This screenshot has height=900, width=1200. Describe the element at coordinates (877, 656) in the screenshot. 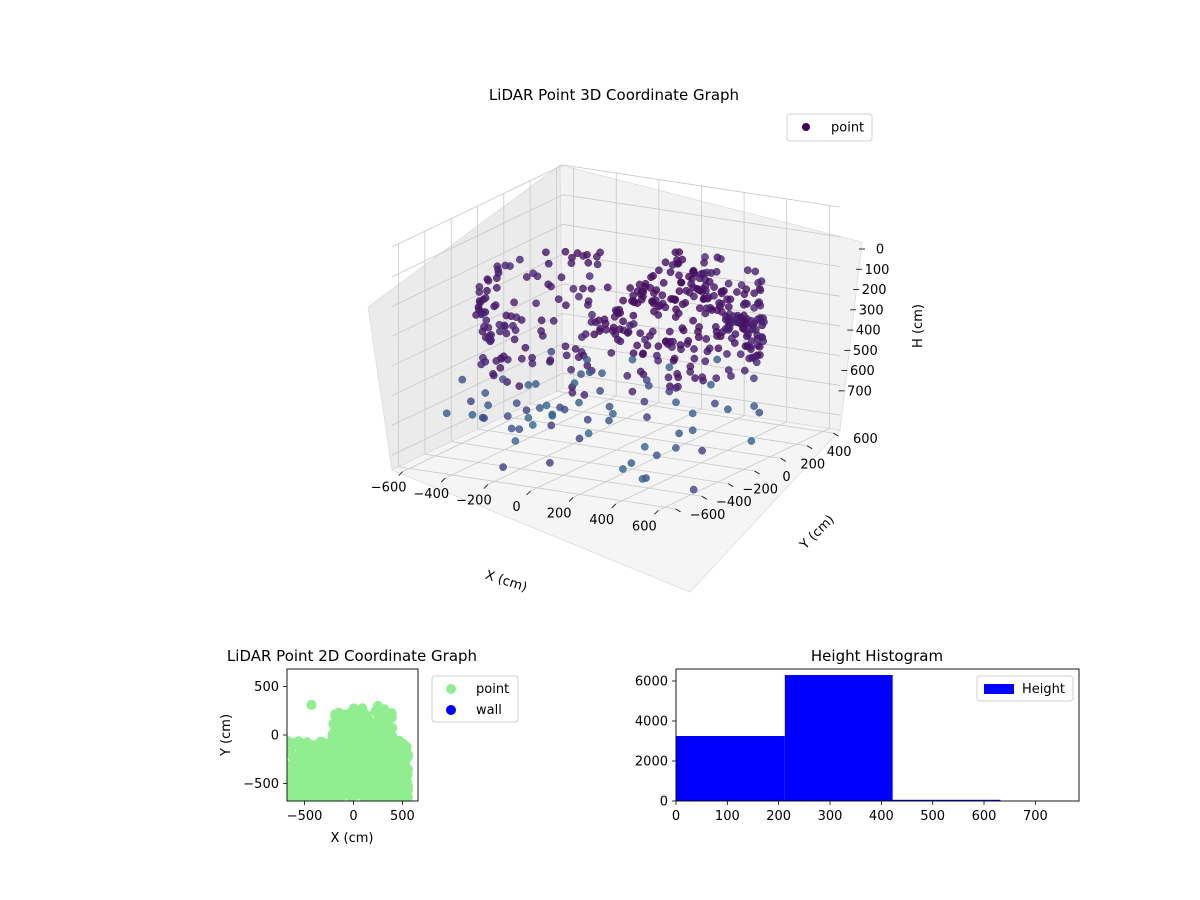

I see `histogram-title: Height Histogram` at that location.